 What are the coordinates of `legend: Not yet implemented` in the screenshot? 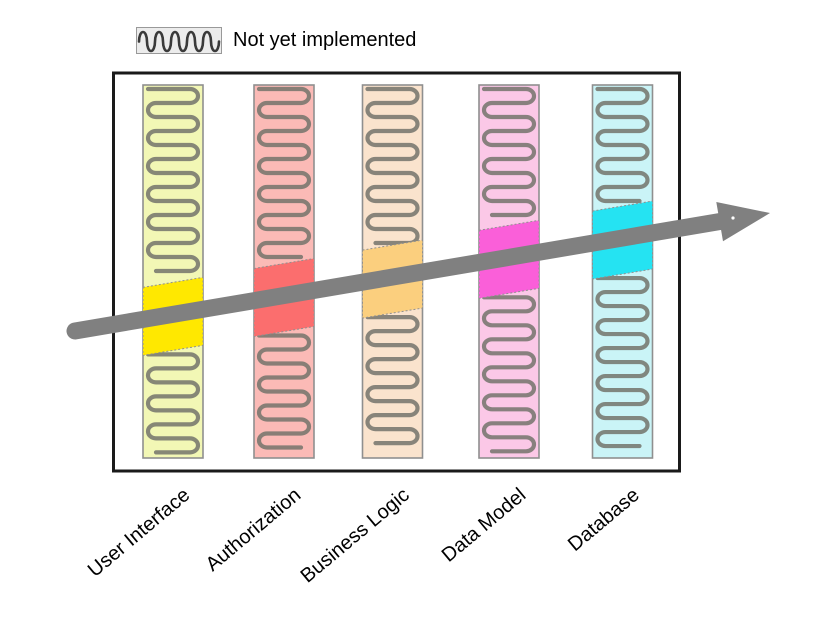 It's located at (276, 40).